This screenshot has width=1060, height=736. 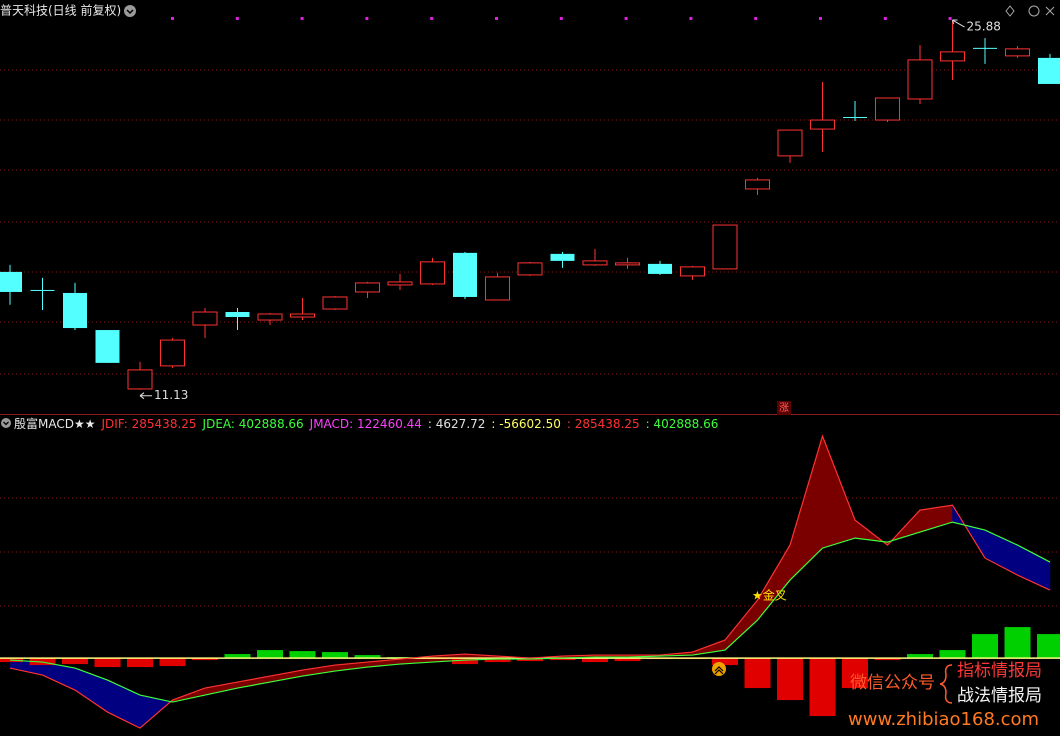 I want to click on watermark-url: www.zhibiao168.com, so click(x=943, y=719).